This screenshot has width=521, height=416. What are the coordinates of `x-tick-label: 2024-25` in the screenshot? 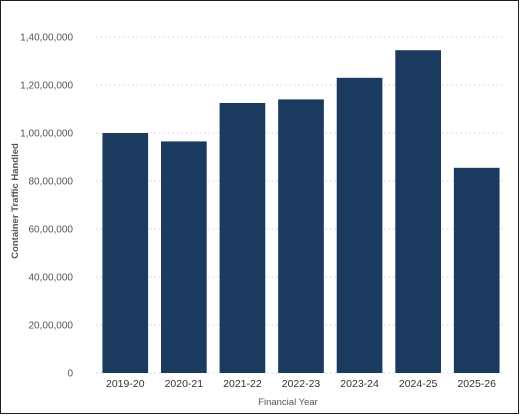 It's located at (418, 384).